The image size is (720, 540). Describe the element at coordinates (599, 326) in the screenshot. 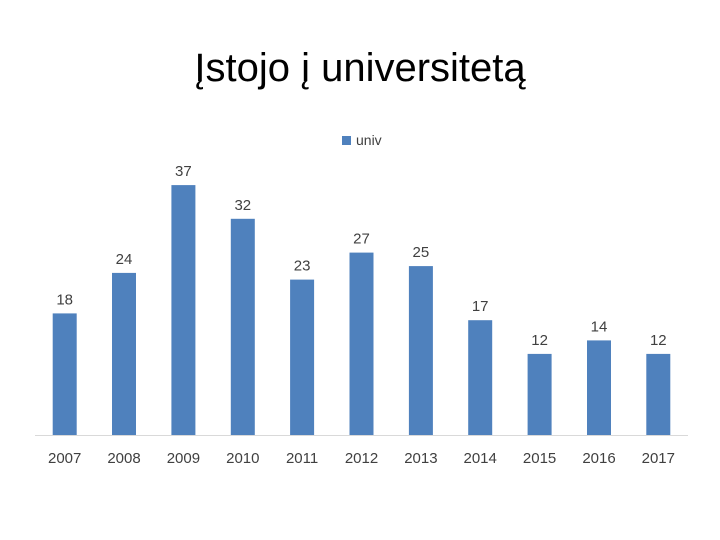

I see `data-label-2016: 14` at that location.